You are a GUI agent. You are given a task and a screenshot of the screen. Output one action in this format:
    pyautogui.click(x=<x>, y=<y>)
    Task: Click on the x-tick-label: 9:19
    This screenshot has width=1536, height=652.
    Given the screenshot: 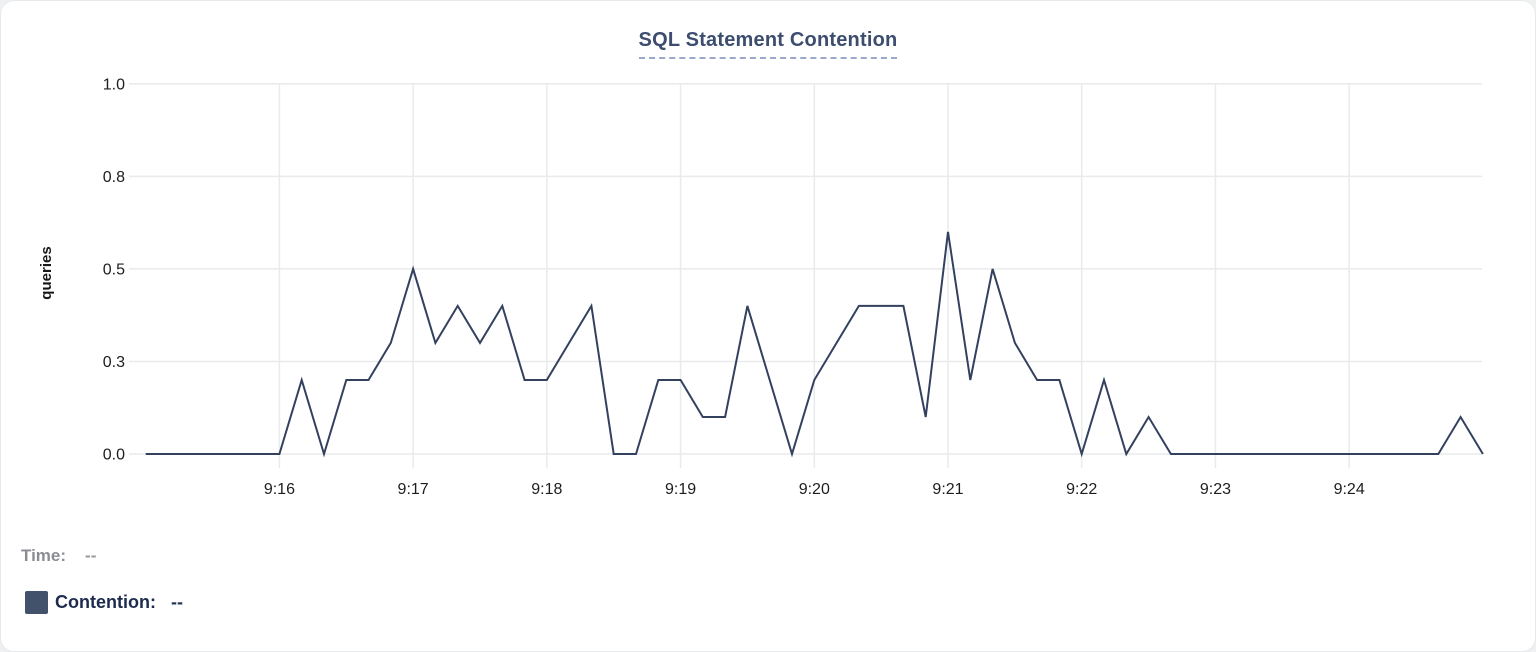 What is the action you would take?
    pyautogui.click(x=680, y=489)
    